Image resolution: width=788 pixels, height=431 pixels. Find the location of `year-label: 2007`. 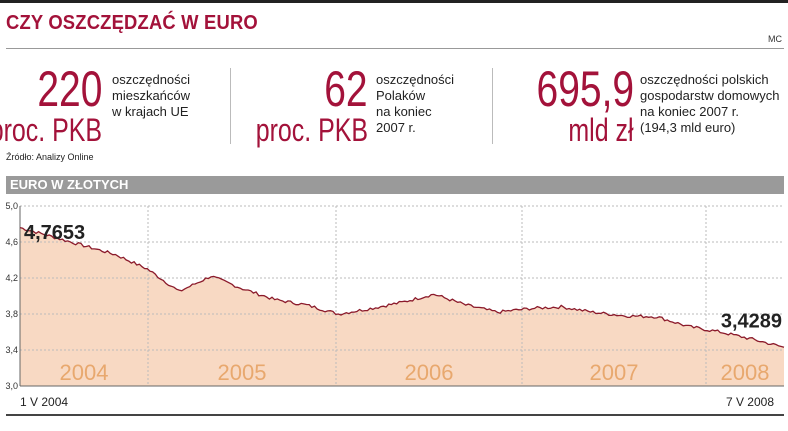

year-label: 2007 is located at coordinates (614, 372).